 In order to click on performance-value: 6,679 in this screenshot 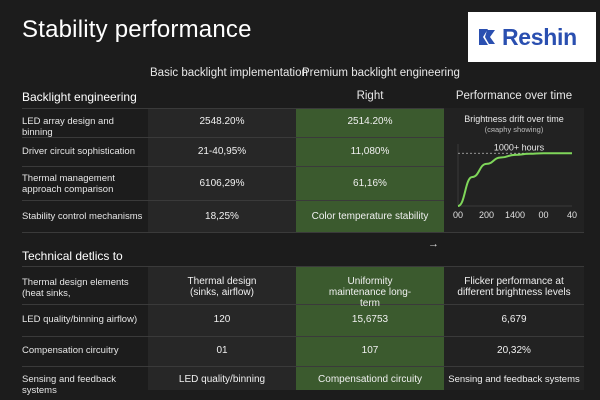, I will do `click(514, 319)`.